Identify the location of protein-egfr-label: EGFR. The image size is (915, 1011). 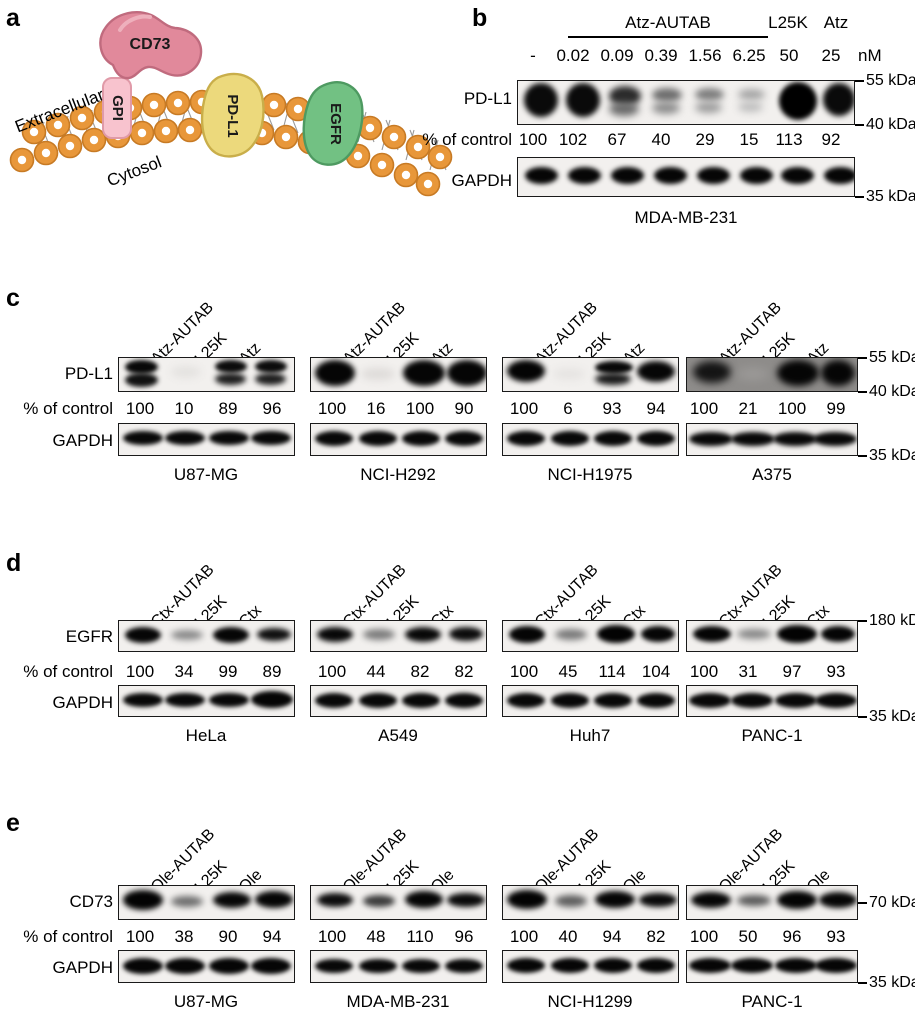
(335, 124).